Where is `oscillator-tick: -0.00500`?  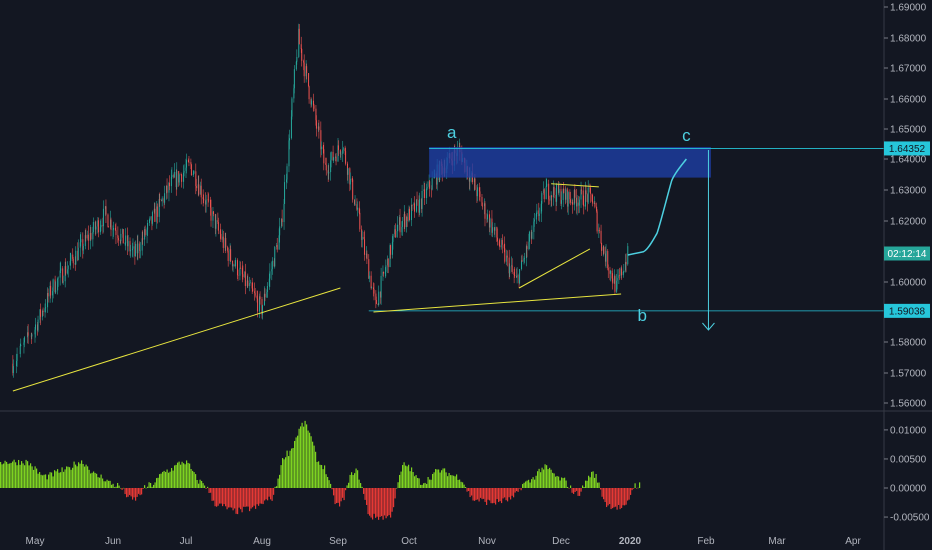
oscillator-tick: -0.00500 is located at coordinates (907, 518).